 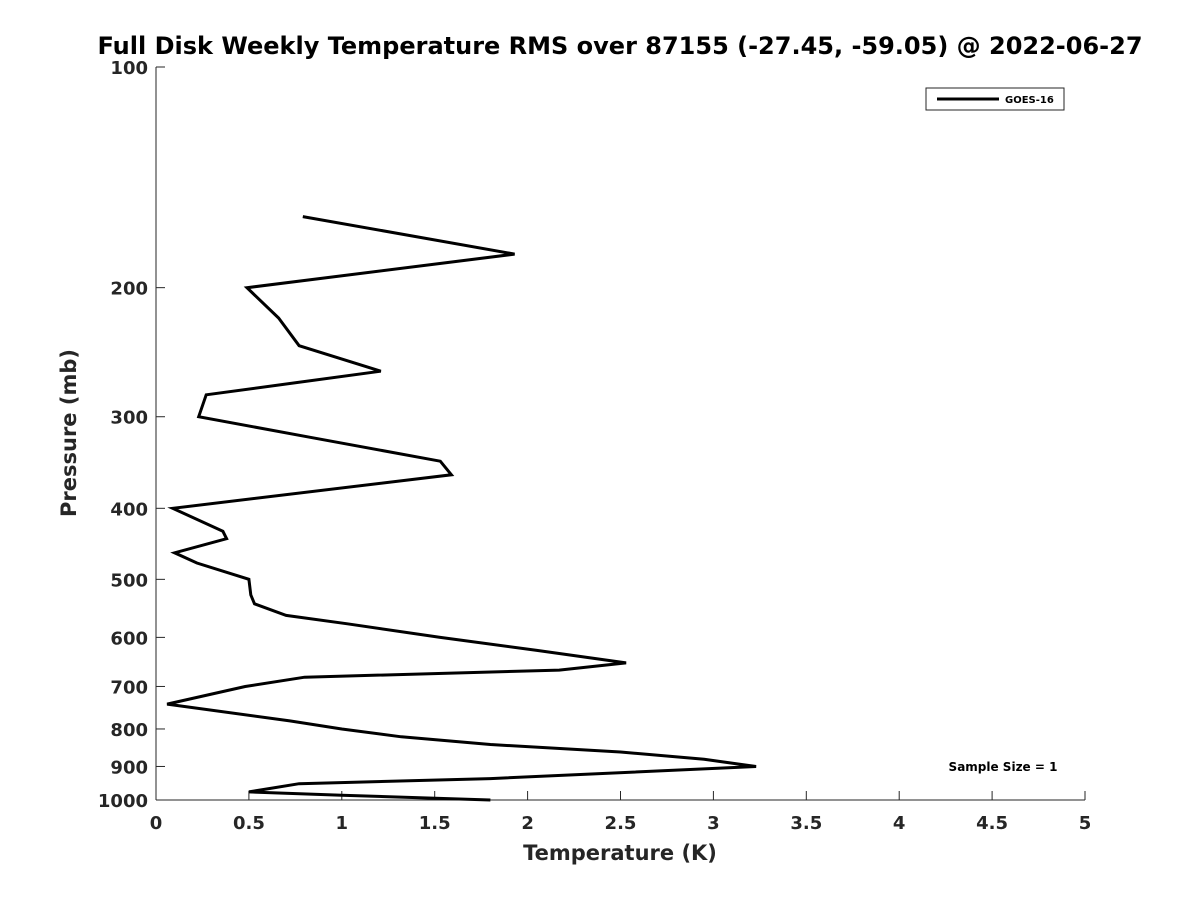 I want to click on y-tick-label: 1000, so click(x=123, y=801).